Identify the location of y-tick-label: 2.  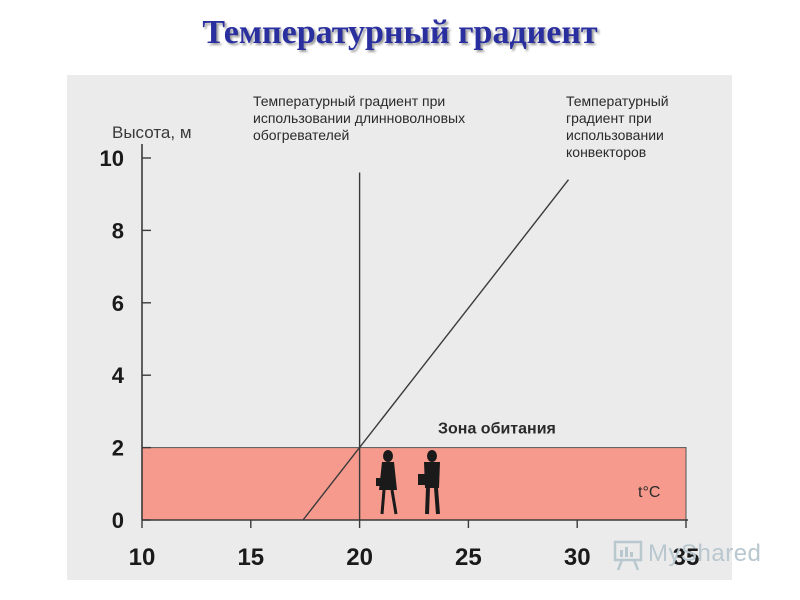
(118, 448).